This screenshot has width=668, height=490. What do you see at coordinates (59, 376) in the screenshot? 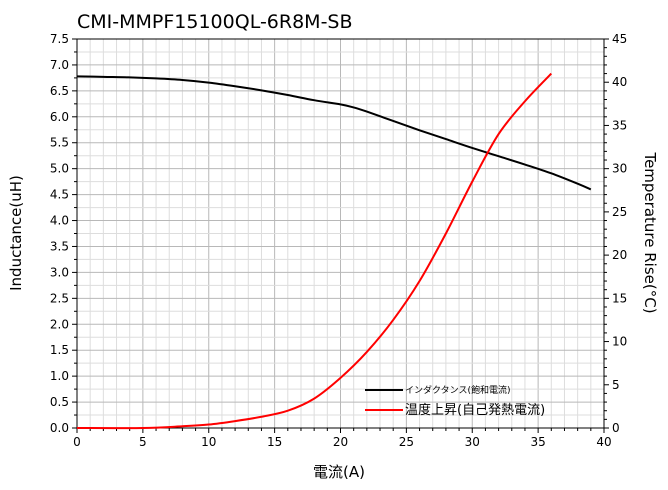
I see `y-left-tick-label: 1.0` at bounding box center [59, 376].